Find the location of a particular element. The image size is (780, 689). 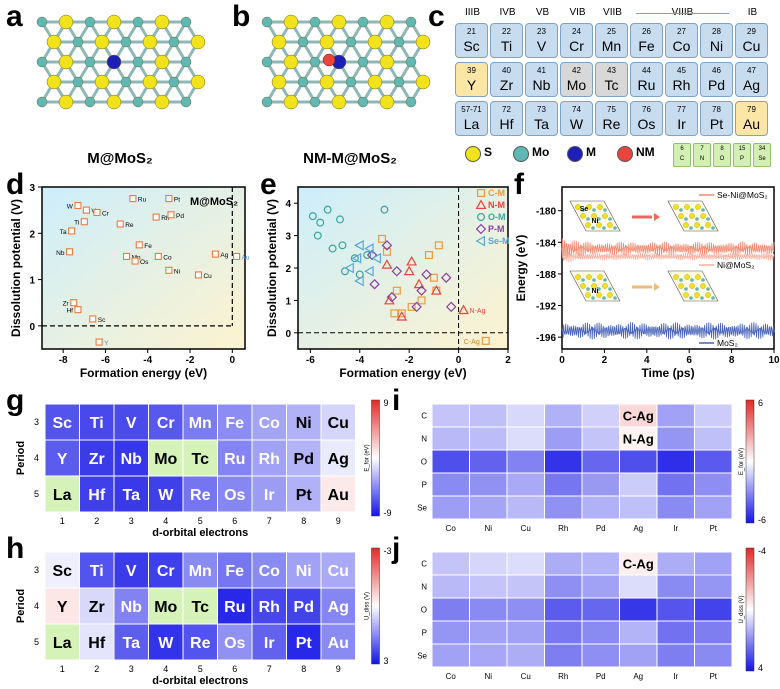

data-label: Sc is located at coordinates (102, 320).